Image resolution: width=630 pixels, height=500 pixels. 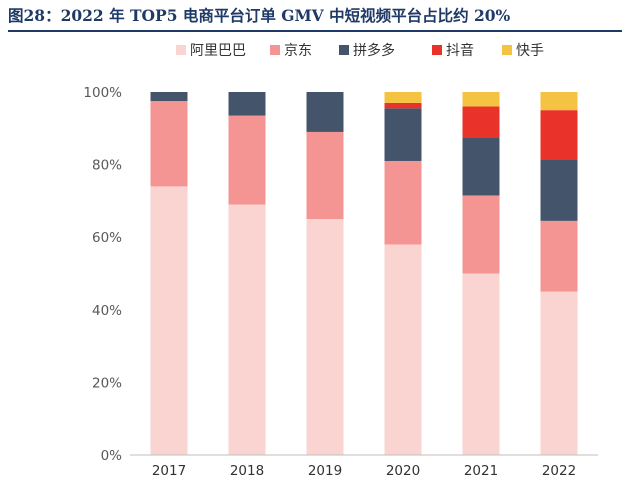 I want to click on legend-item: 京东, so click(x=291, y=51).